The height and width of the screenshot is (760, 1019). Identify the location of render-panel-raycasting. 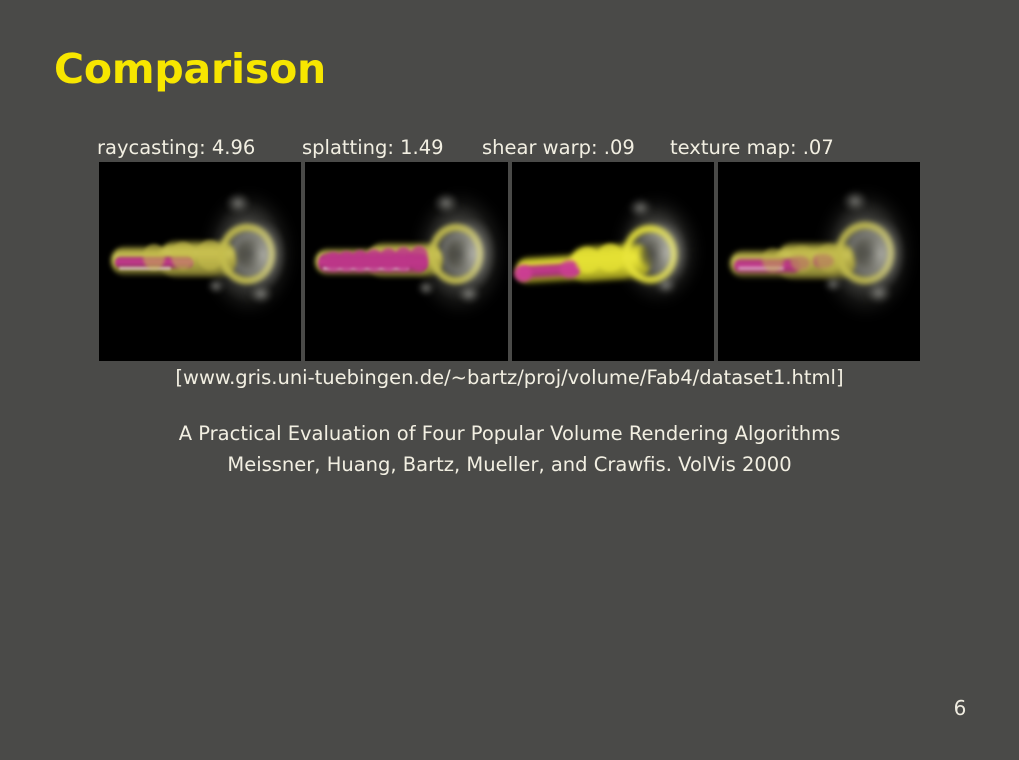
(200, 261).